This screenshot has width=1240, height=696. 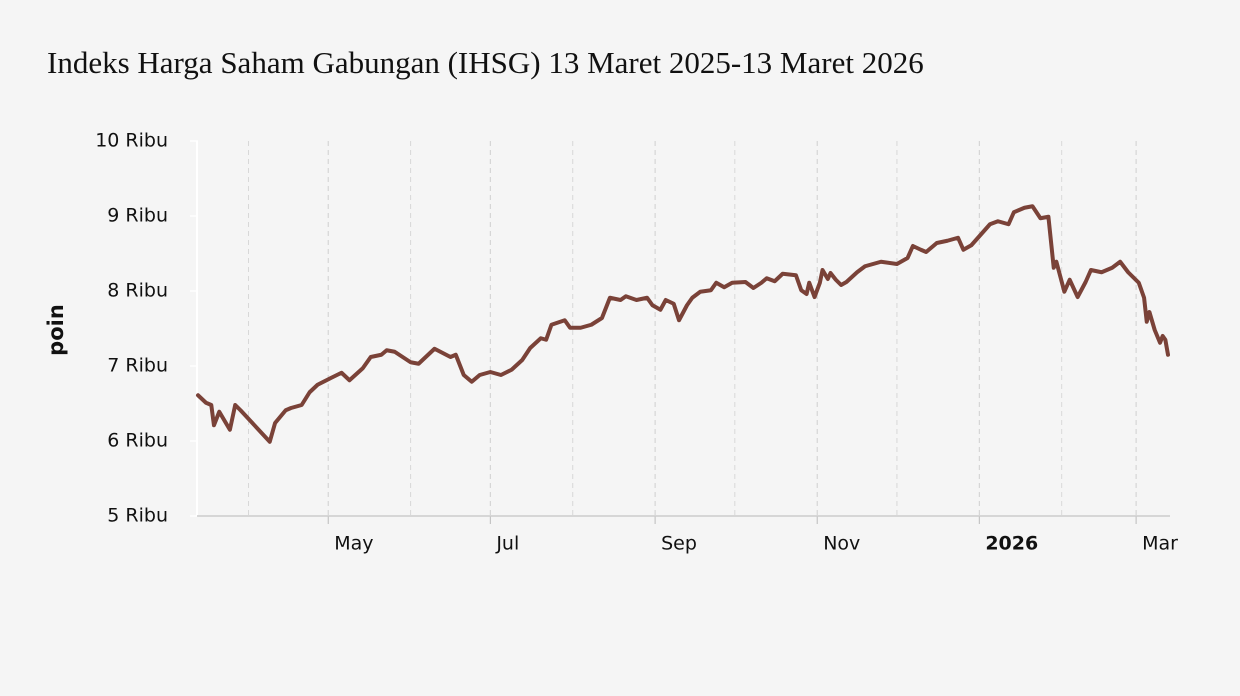 I want to click on x-tick-label: May, so click(x=353, y=544).